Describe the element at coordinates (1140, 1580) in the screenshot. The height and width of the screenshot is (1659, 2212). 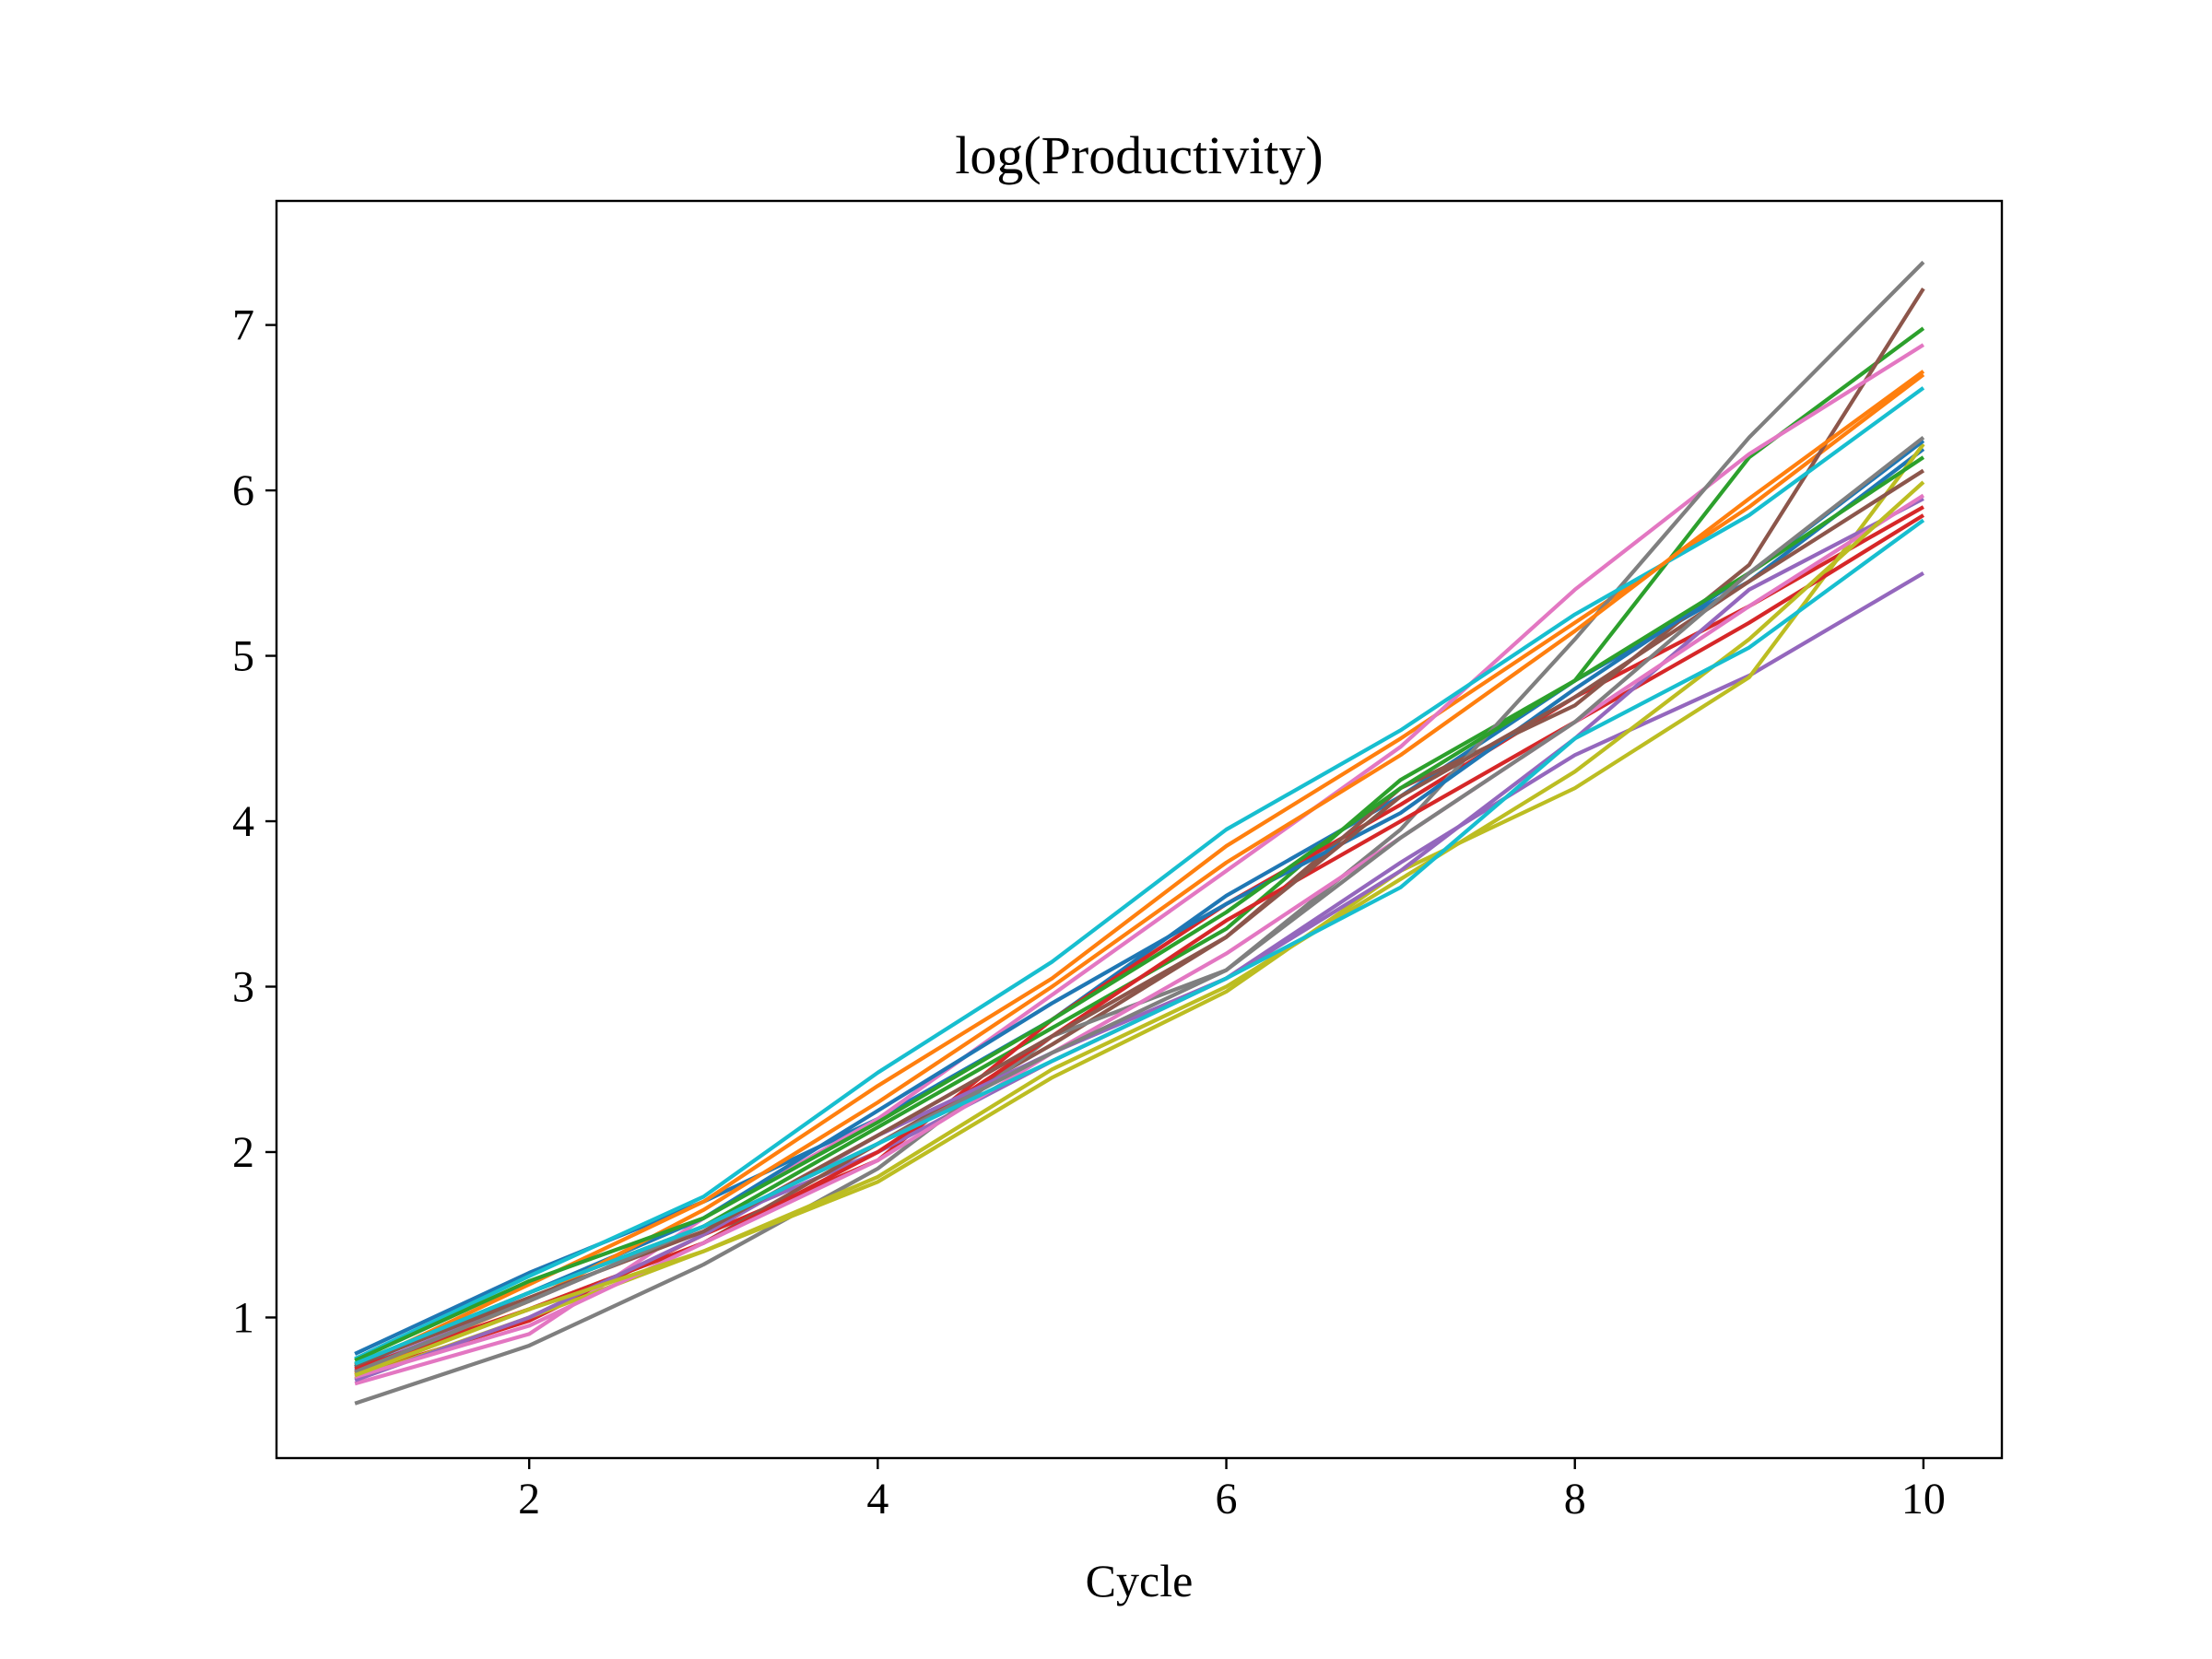
I see `x-axis-label: Cycle` at that location.